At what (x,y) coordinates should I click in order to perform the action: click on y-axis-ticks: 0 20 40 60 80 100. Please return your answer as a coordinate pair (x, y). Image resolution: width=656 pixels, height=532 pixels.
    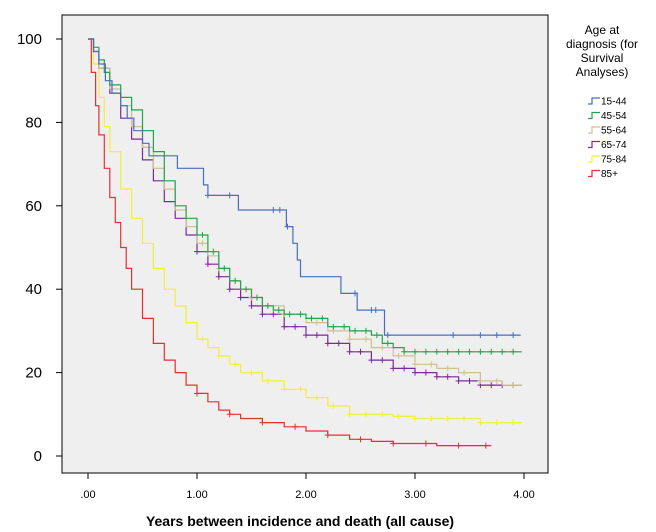
    Looking at the image, I should click on (39, 248).